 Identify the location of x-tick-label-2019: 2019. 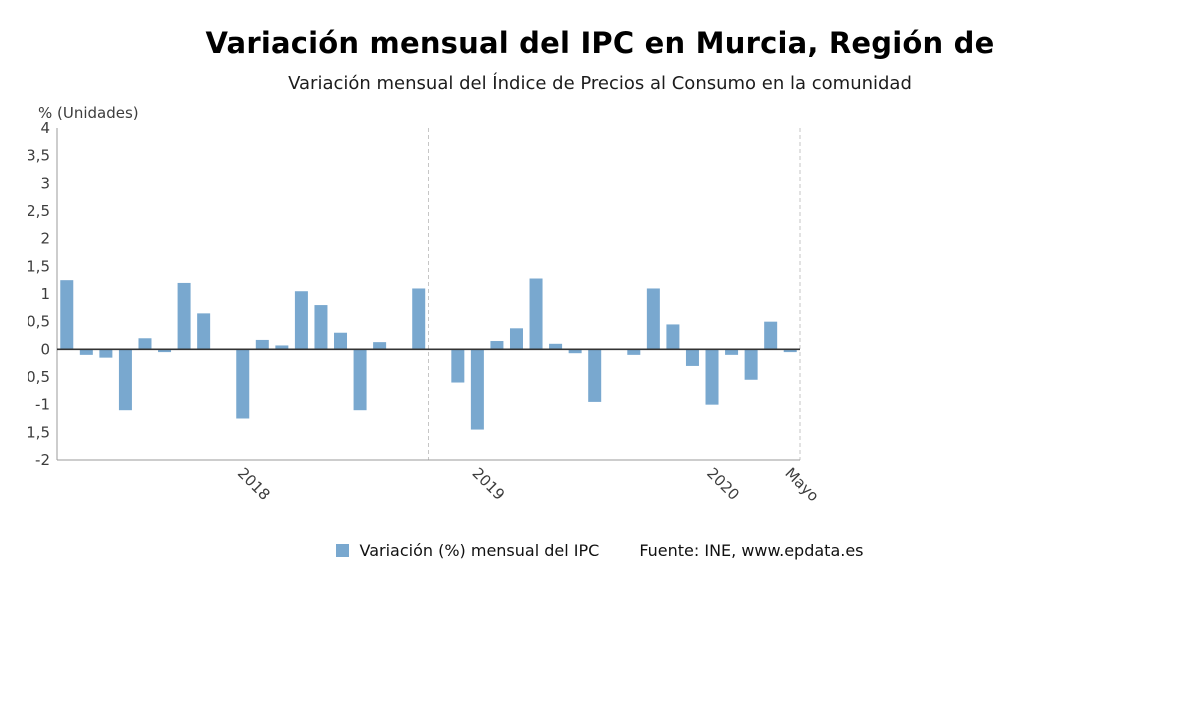
(489, 484).